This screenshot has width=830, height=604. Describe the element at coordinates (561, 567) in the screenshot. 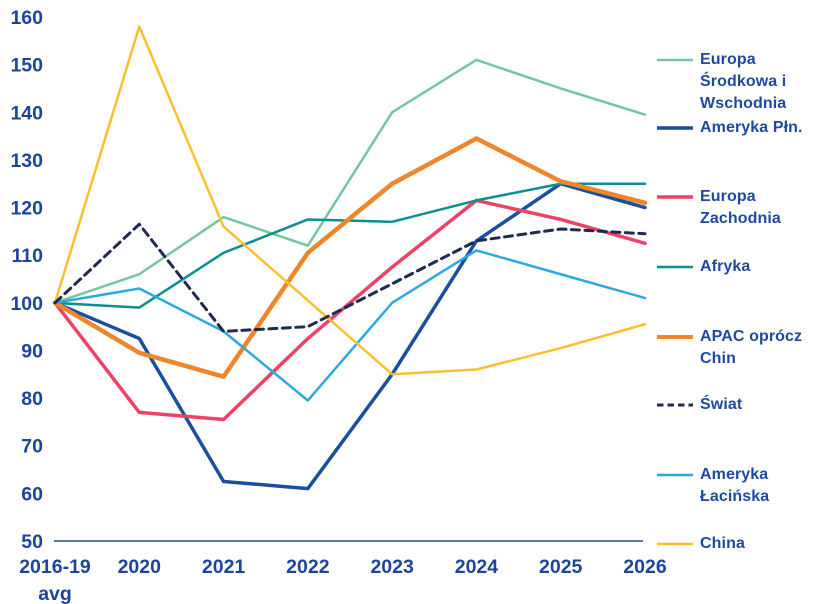

I see `x-tick-label: 2025` at that location.